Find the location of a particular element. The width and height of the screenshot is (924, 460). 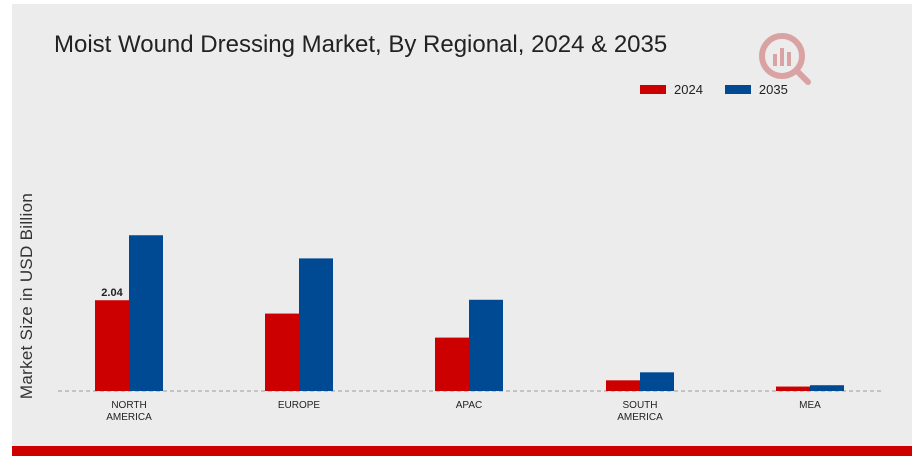

bar-2035-north-america is located at coordinates (146, 313).